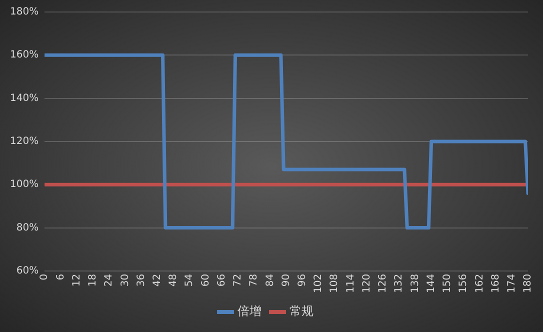 The width and height of the screenshot is (543, 332). Describe the element at coordinates (528, 284) in the screenshot. I see `x-tick-label: 180` at that location.